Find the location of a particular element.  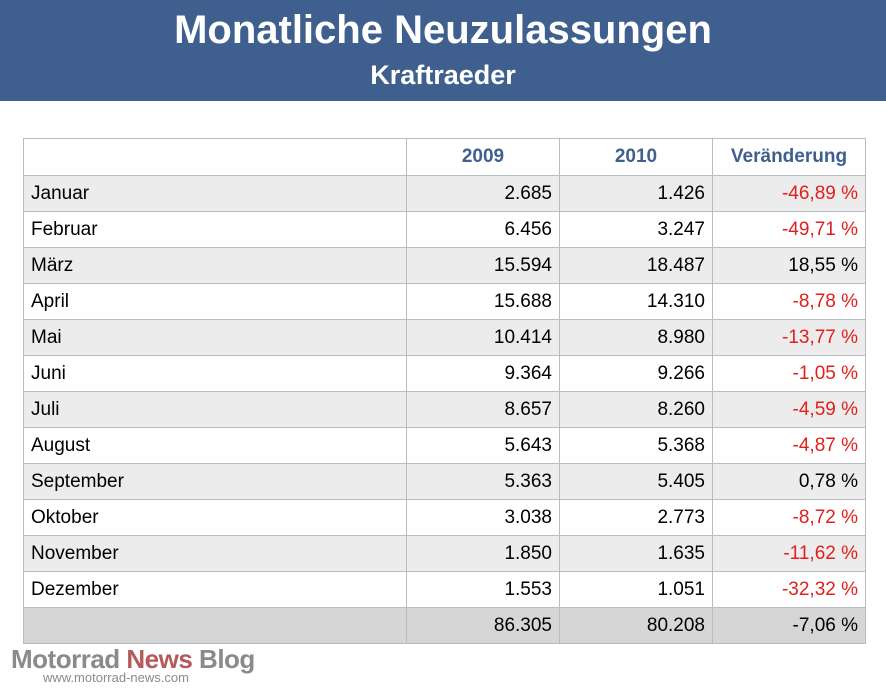

table-row: April 15.688 14.310 -8,78 % is located at coordinates (444, 301).